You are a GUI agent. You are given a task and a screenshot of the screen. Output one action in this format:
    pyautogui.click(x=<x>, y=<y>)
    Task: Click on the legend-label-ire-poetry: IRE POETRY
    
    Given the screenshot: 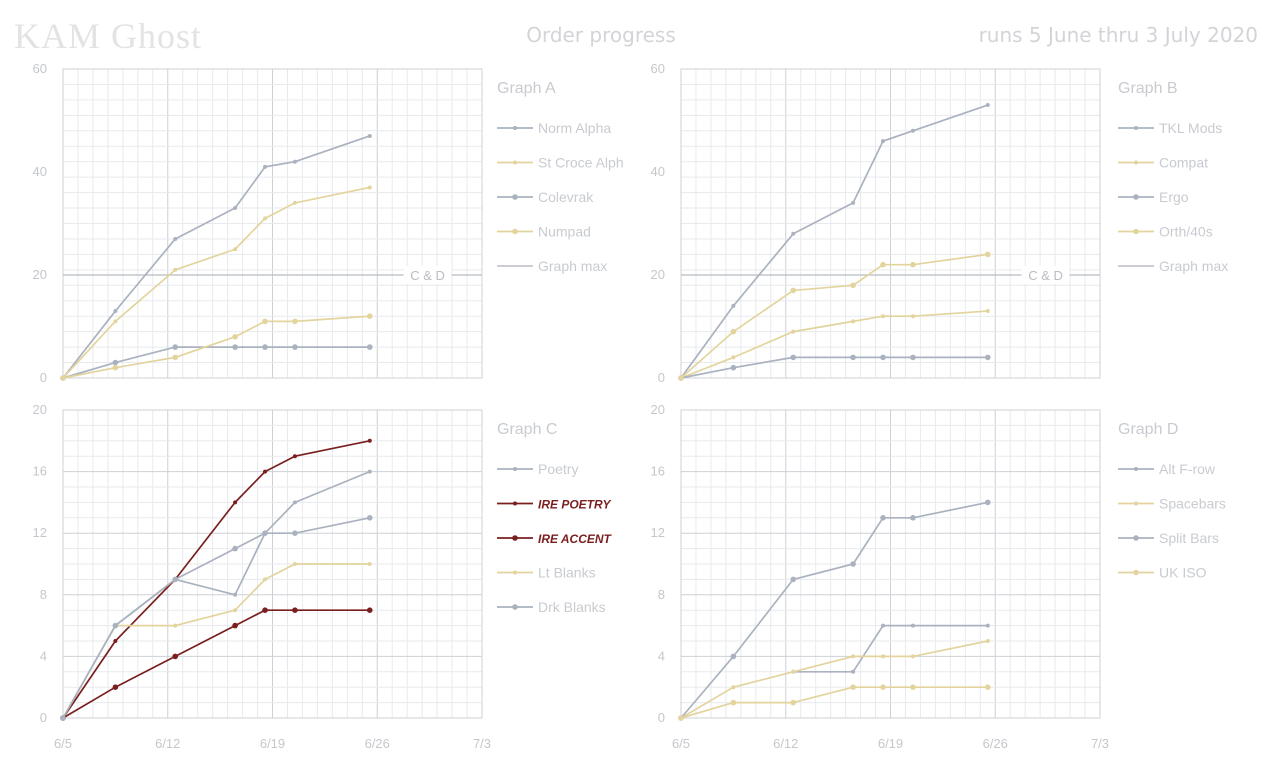 What is the action you would take?
    pyautogui.click(x=574, y=505)
    